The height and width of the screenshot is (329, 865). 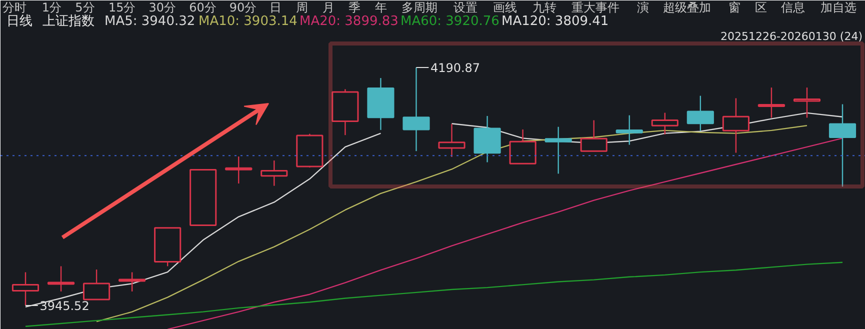 What do you see at coordinates (734, 7) in the screenshot?
I see `text: 窗` at bounding box center [734, 7].